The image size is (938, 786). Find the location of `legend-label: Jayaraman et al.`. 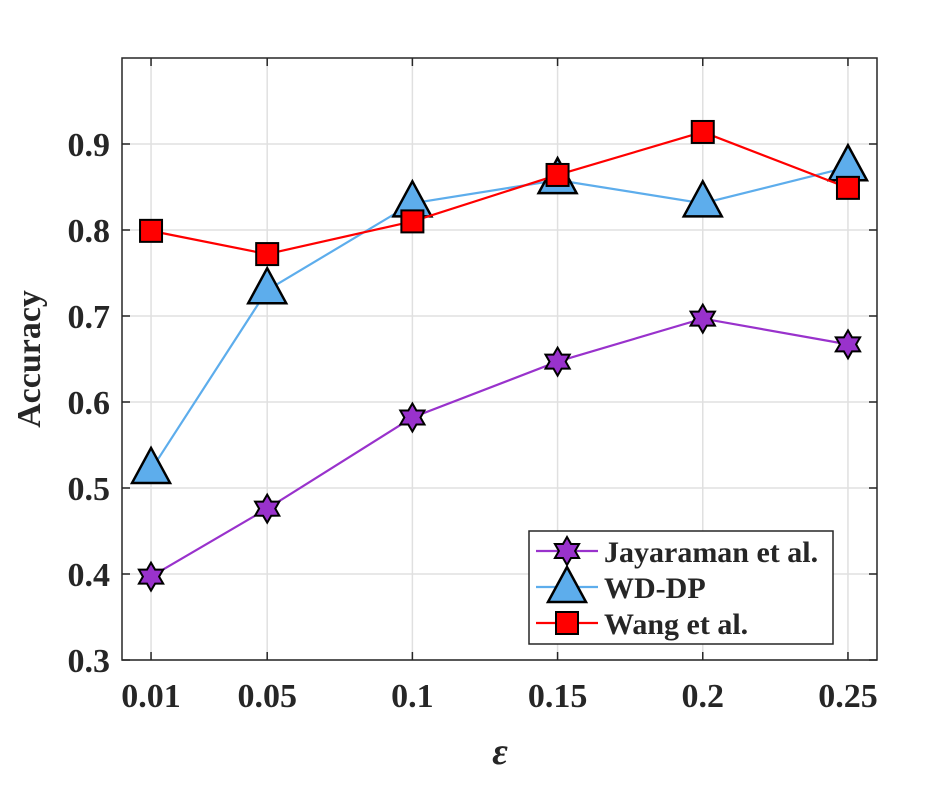

legend-label: Jayaraman et al. is located at coordinates (711, 552).